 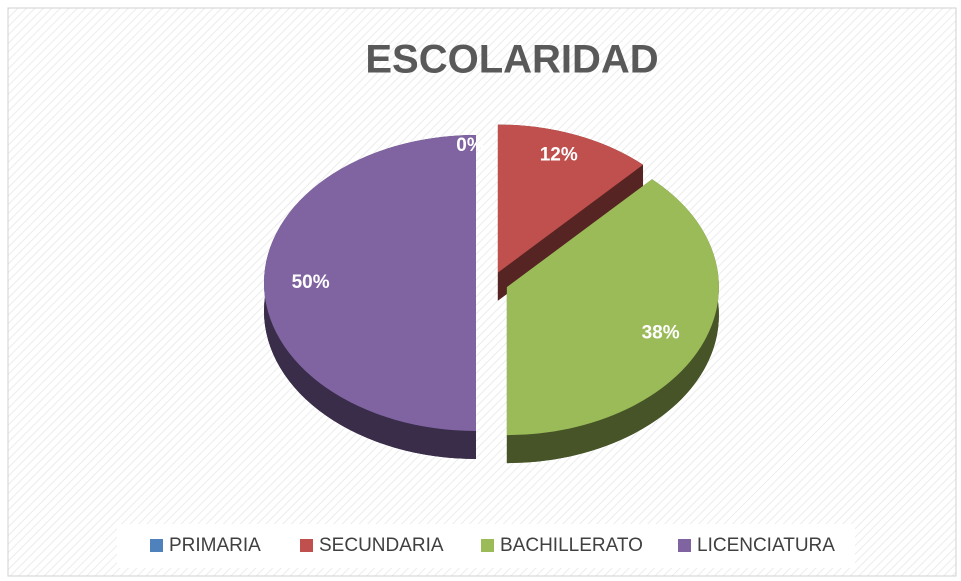 What do you see at coordinates (766, 545) in the screenshot?
I see `legend-label: LICENCIATURA` at bounding box center [766, 545].